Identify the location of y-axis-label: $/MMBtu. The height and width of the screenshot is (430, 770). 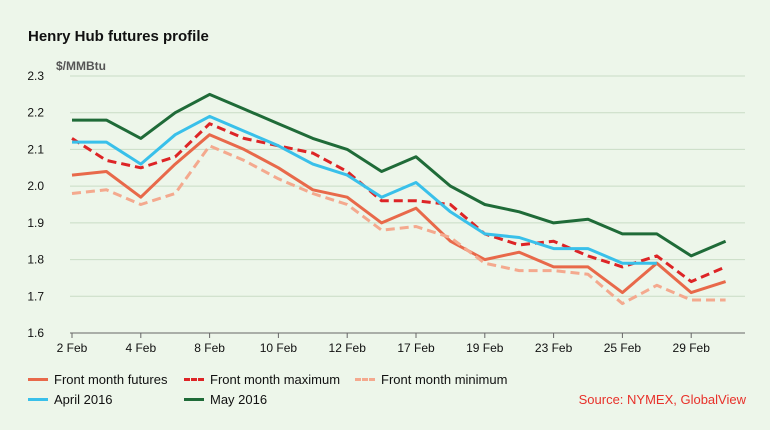
(81, 66).